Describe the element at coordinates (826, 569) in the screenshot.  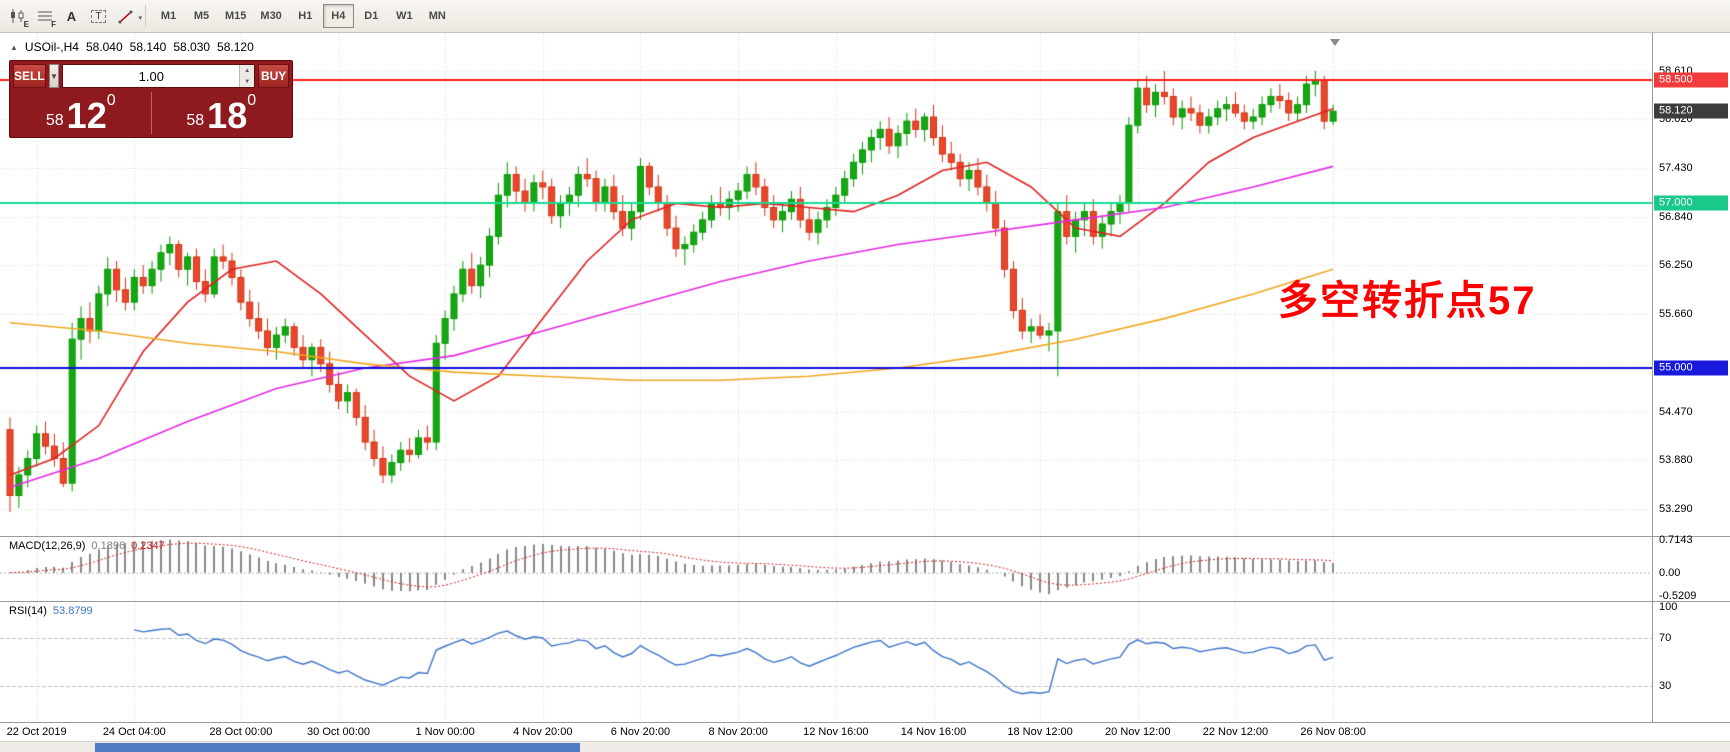
I see `macd-indicator-canvas` at that location.